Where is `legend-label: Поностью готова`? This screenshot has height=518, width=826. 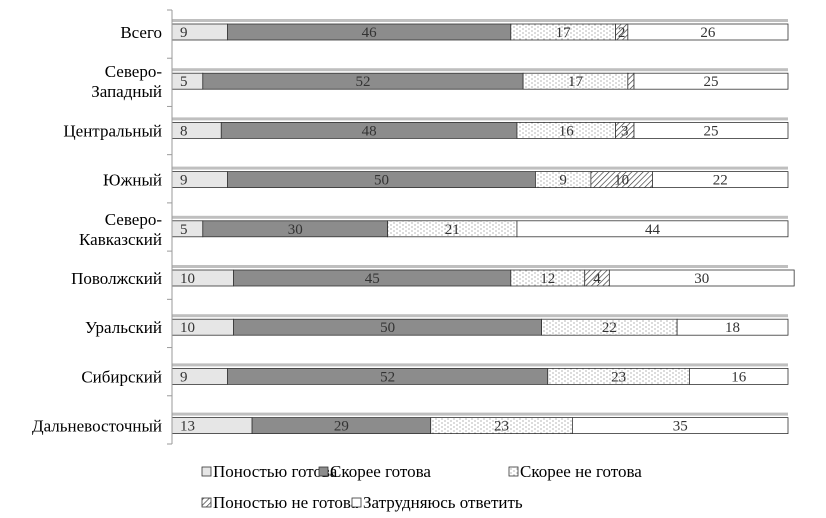
legend-label: Поностью готова is located at coordinates (275, 471).